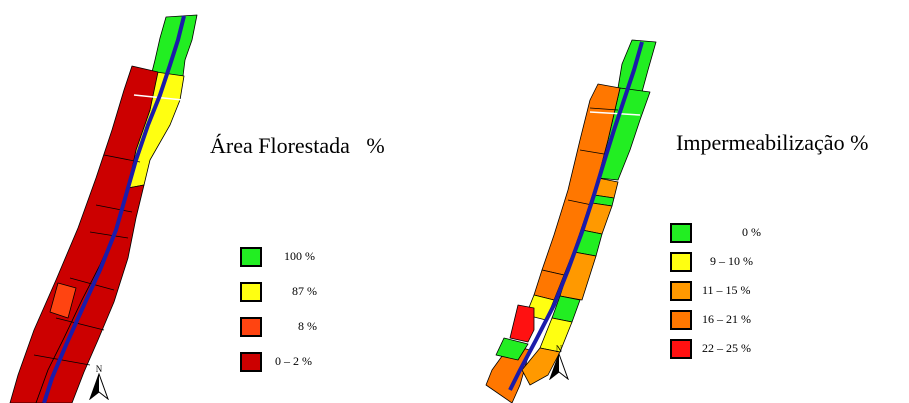 This screenshot has width=909, height=403. I want to click on north-arrow-left: N, so click(99, 382).